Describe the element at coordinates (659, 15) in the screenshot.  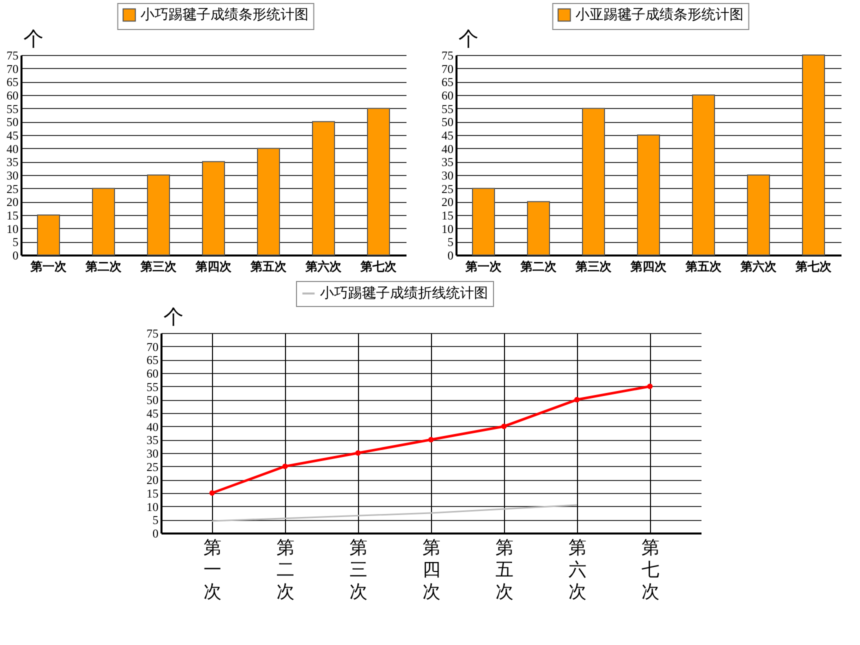
I see `legend-label: 小亚踢毽子成绩条形统计图` at that location.